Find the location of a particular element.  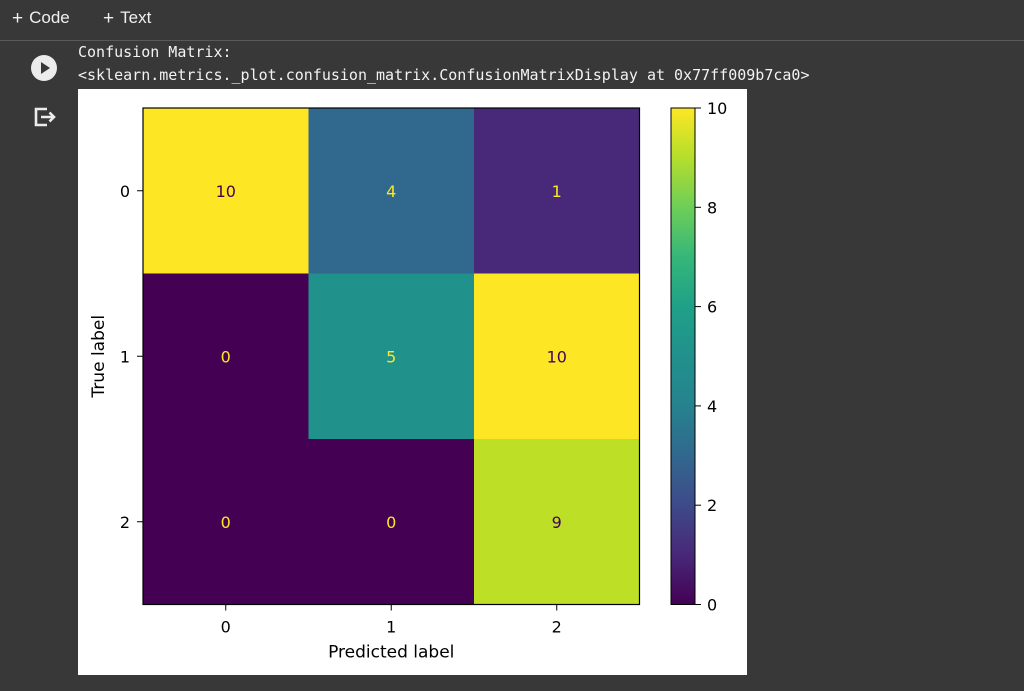

output-line-title: Confusion Matrix: is located at coordinates (155, 52).